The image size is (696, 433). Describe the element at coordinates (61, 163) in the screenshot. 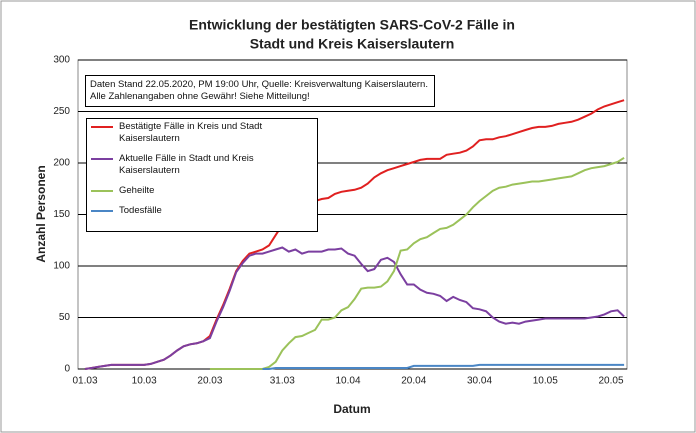

I see `y-tick-label: 200` at that location.